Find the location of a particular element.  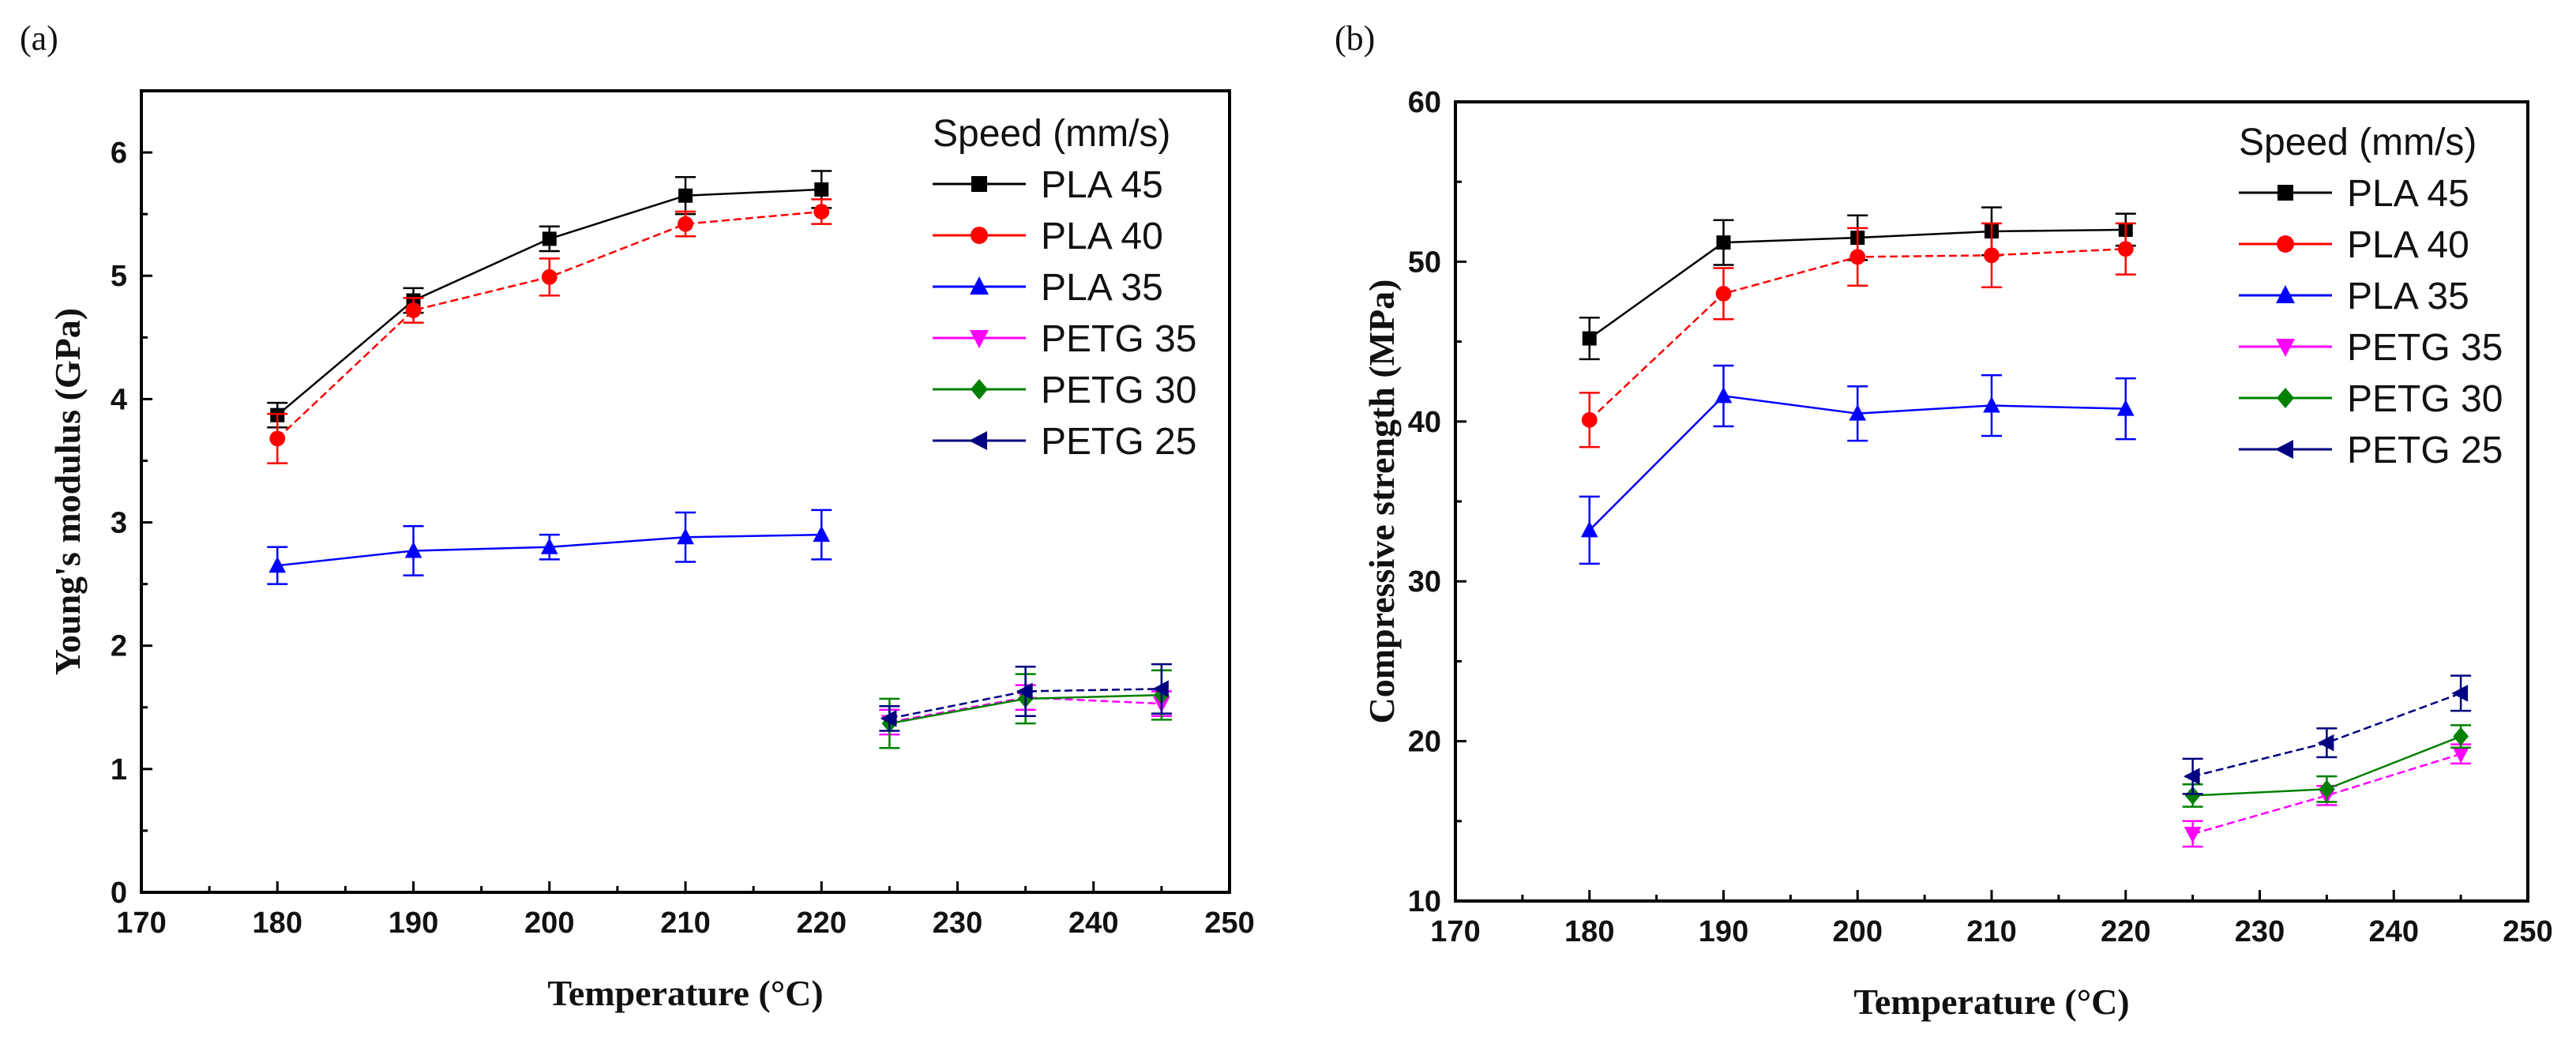

x-tick-label: 230 is located at coordinates (2260, 931).